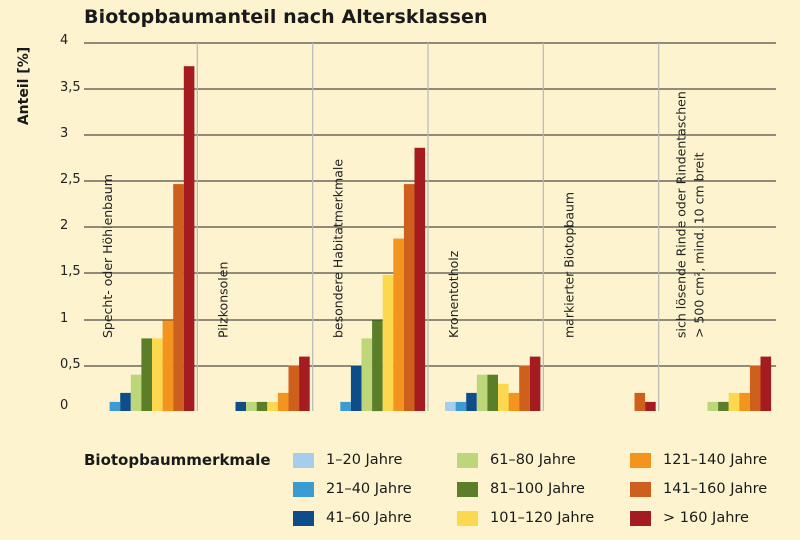 The height and width of the screenshot is (540, 800). I want to click on category-label: sich lösende Rinde oder Rindentaschen, so click(681, 214).